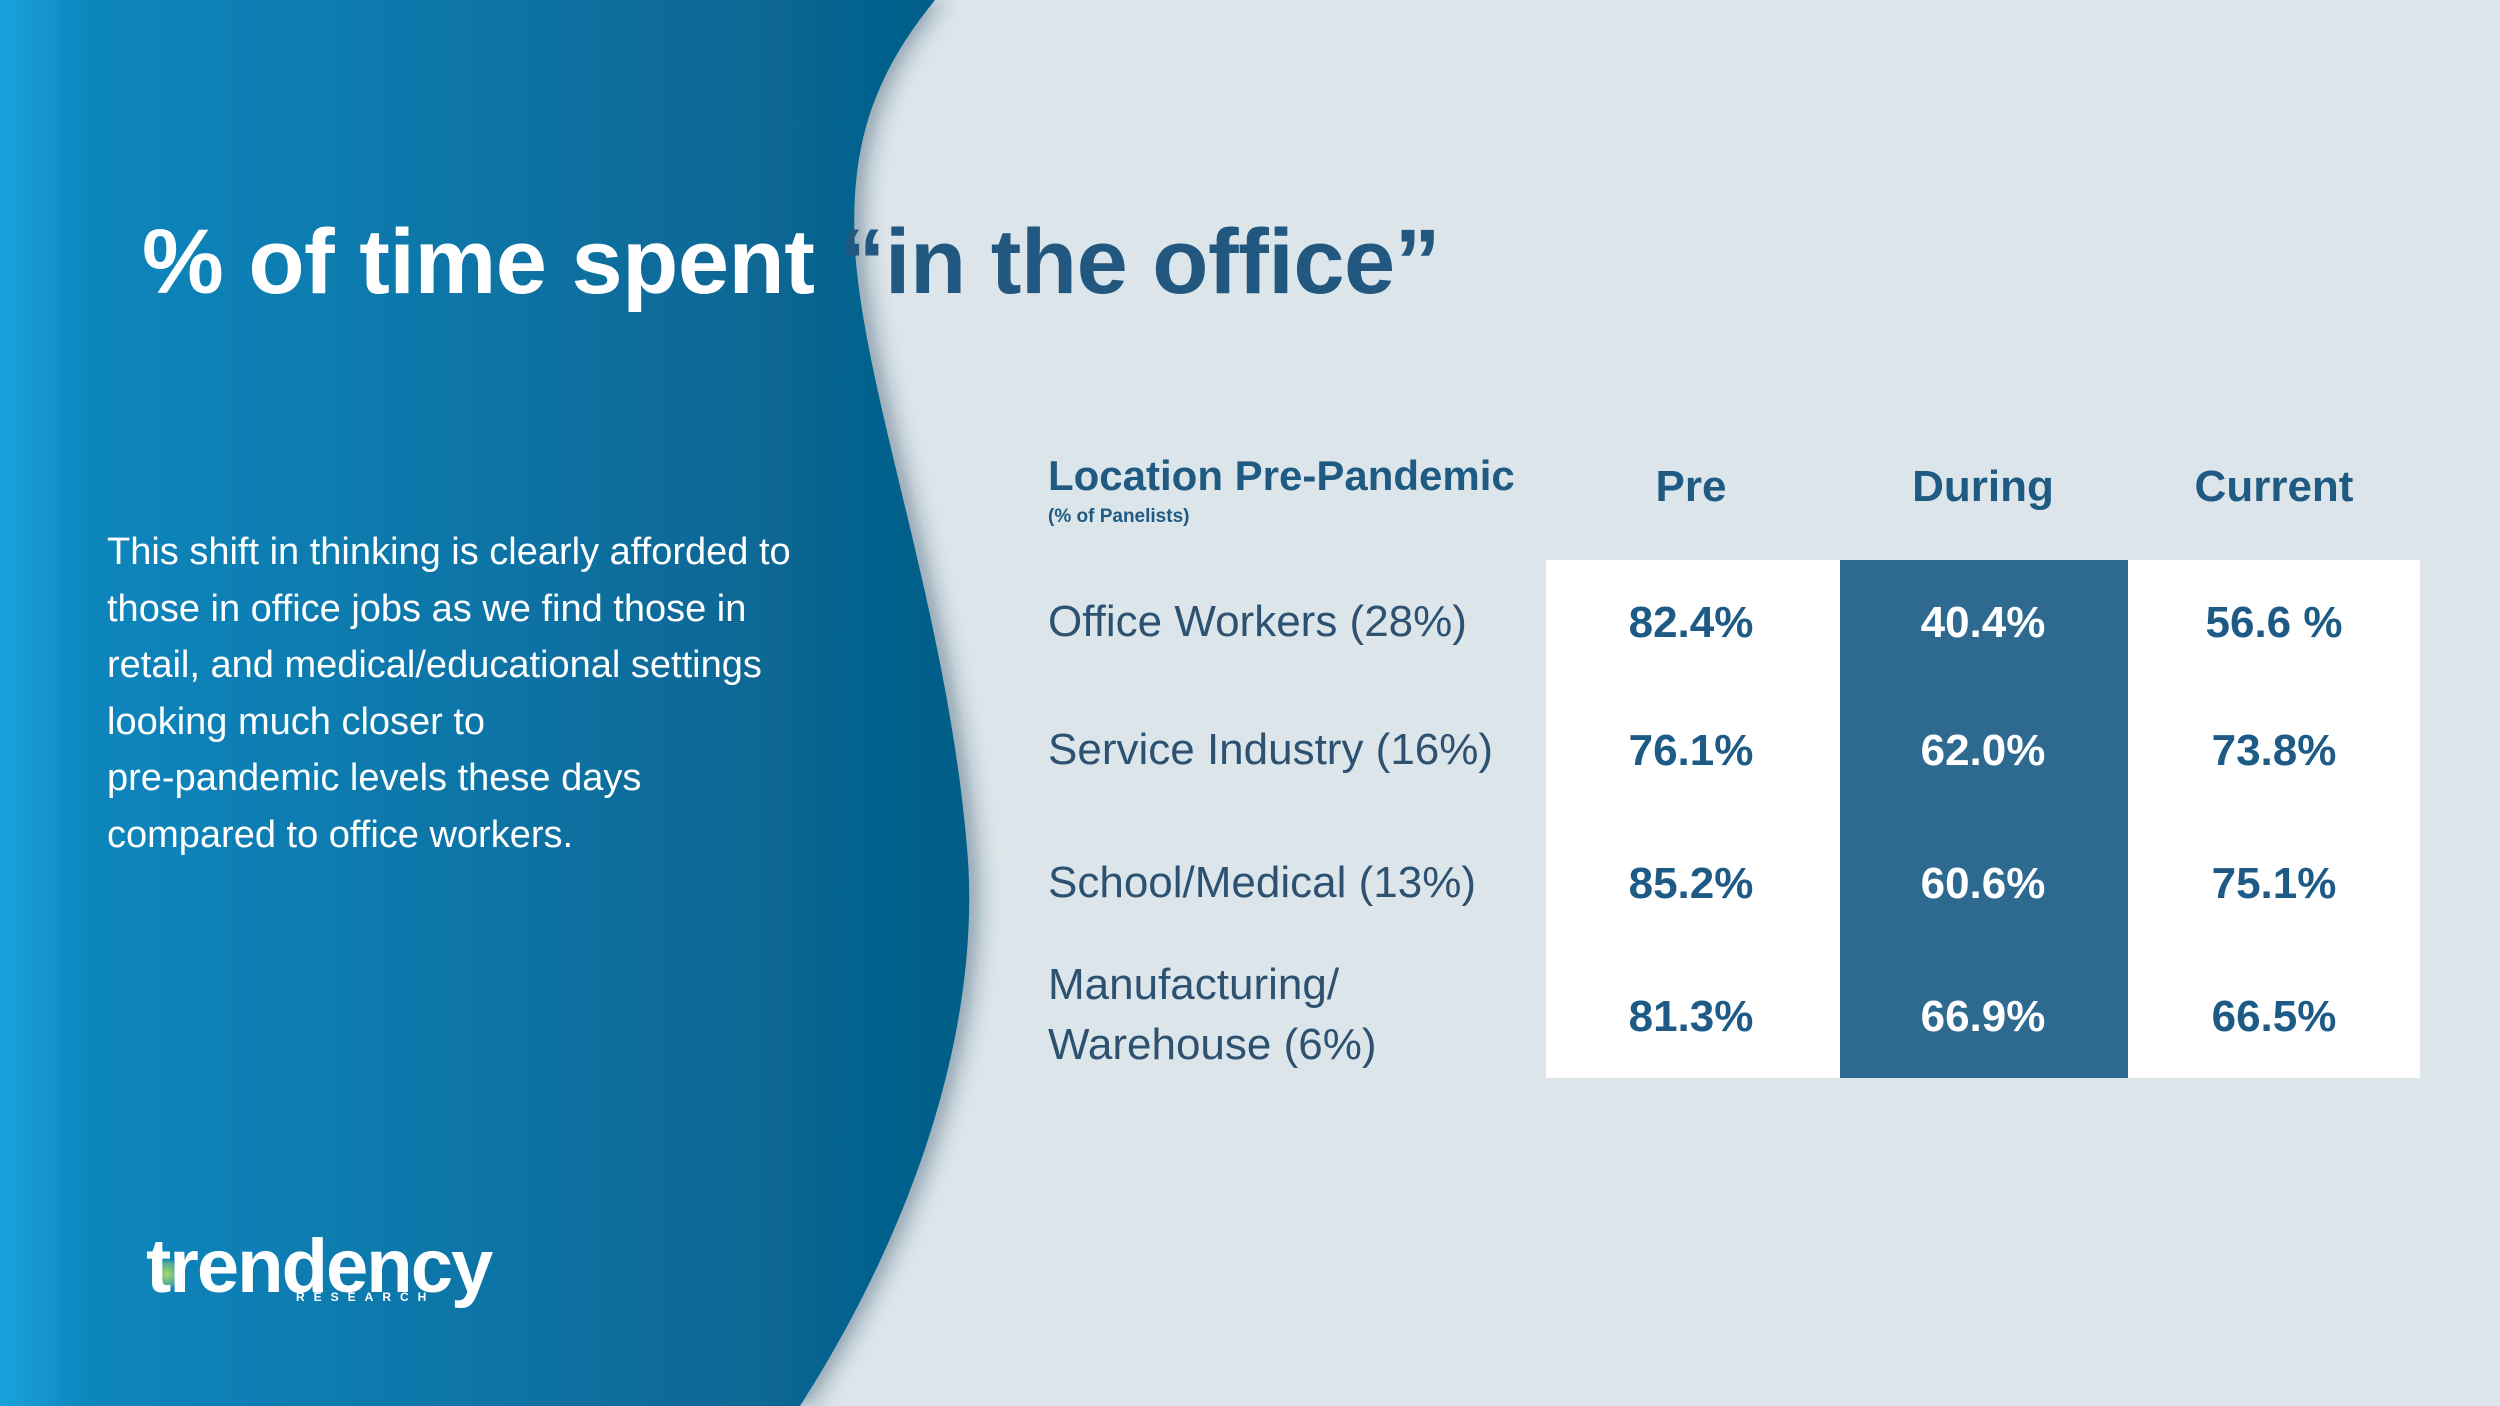 Image resolution: width=2500 pixels, height=1406 pixels. I want to click on page-title: % of time spent “in the office”, so click(791, 262).